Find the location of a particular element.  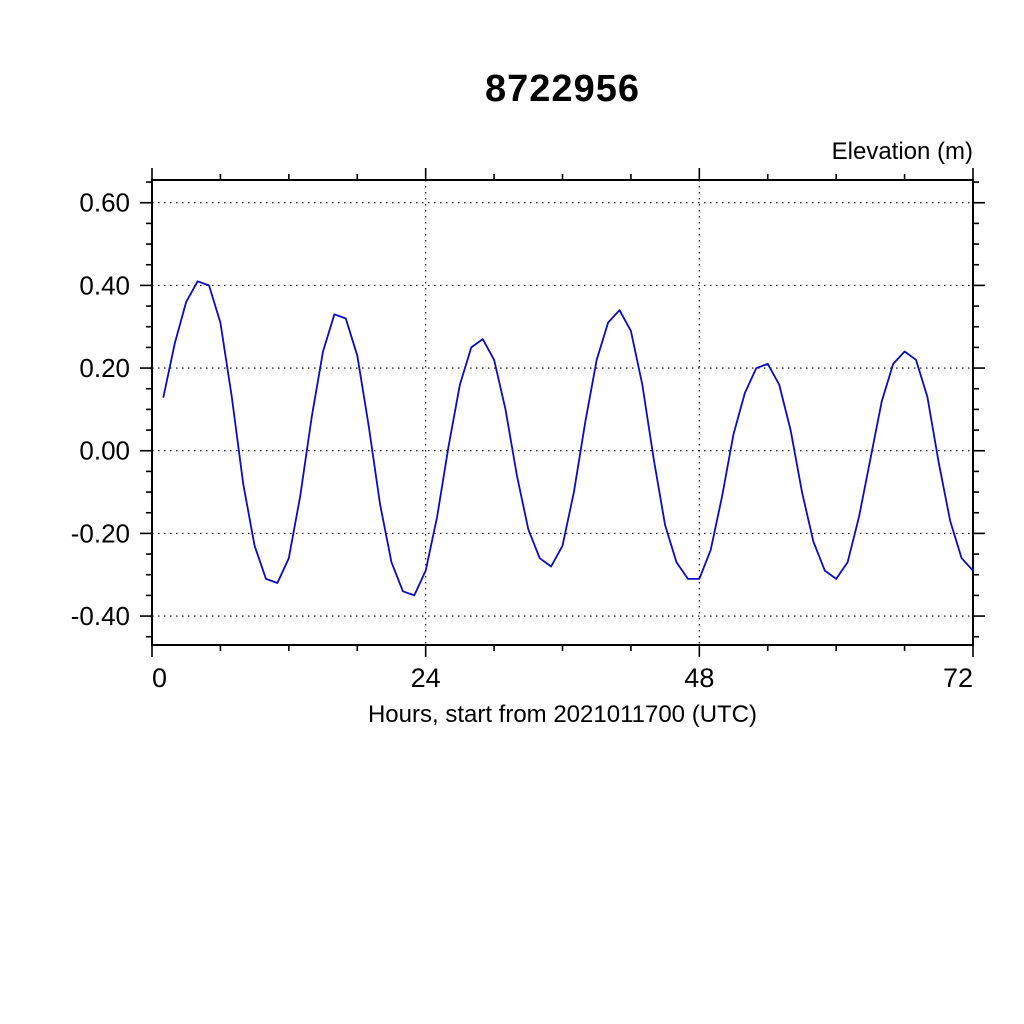

y-tick-label: 0.40 is located at coordinates (104, 285).